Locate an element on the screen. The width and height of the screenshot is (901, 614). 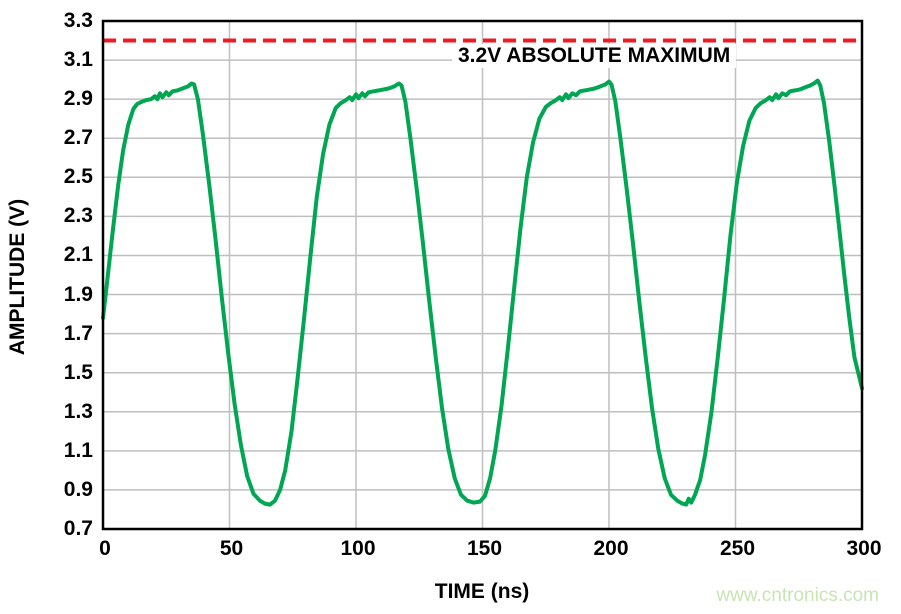
x-tick-label: 100 is located at coordinates (358, 548).